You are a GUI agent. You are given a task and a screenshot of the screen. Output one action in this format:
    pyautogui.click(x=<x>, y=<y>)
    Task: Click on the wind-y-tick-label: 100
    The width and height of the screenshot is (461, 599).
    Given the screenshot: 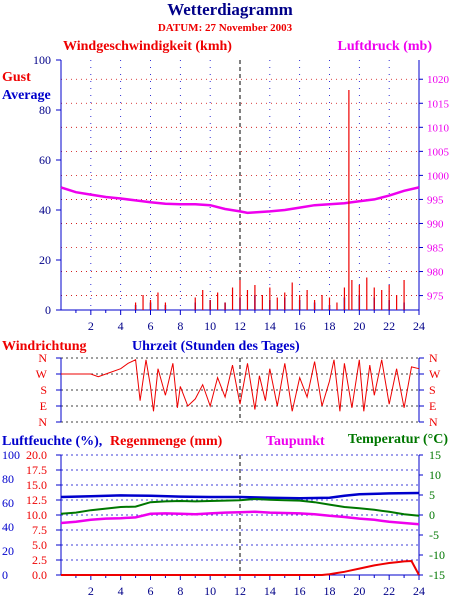 What is the action you would take?
    pyautogui.click(x=42, y=60)
    